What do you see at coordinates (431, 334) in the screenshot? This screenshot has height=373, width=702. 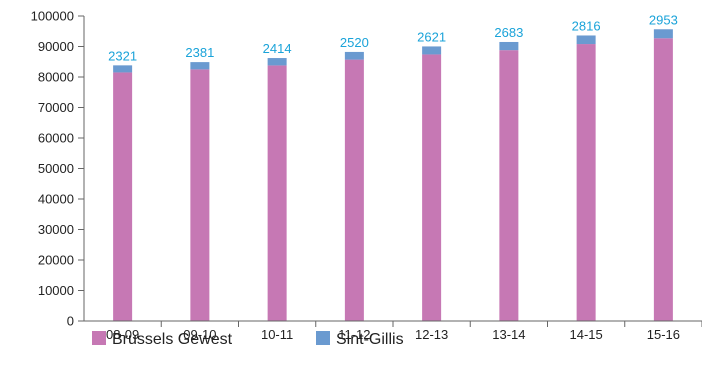 I see `x-tick-label: 12-13` at bounding box center [431, 334].